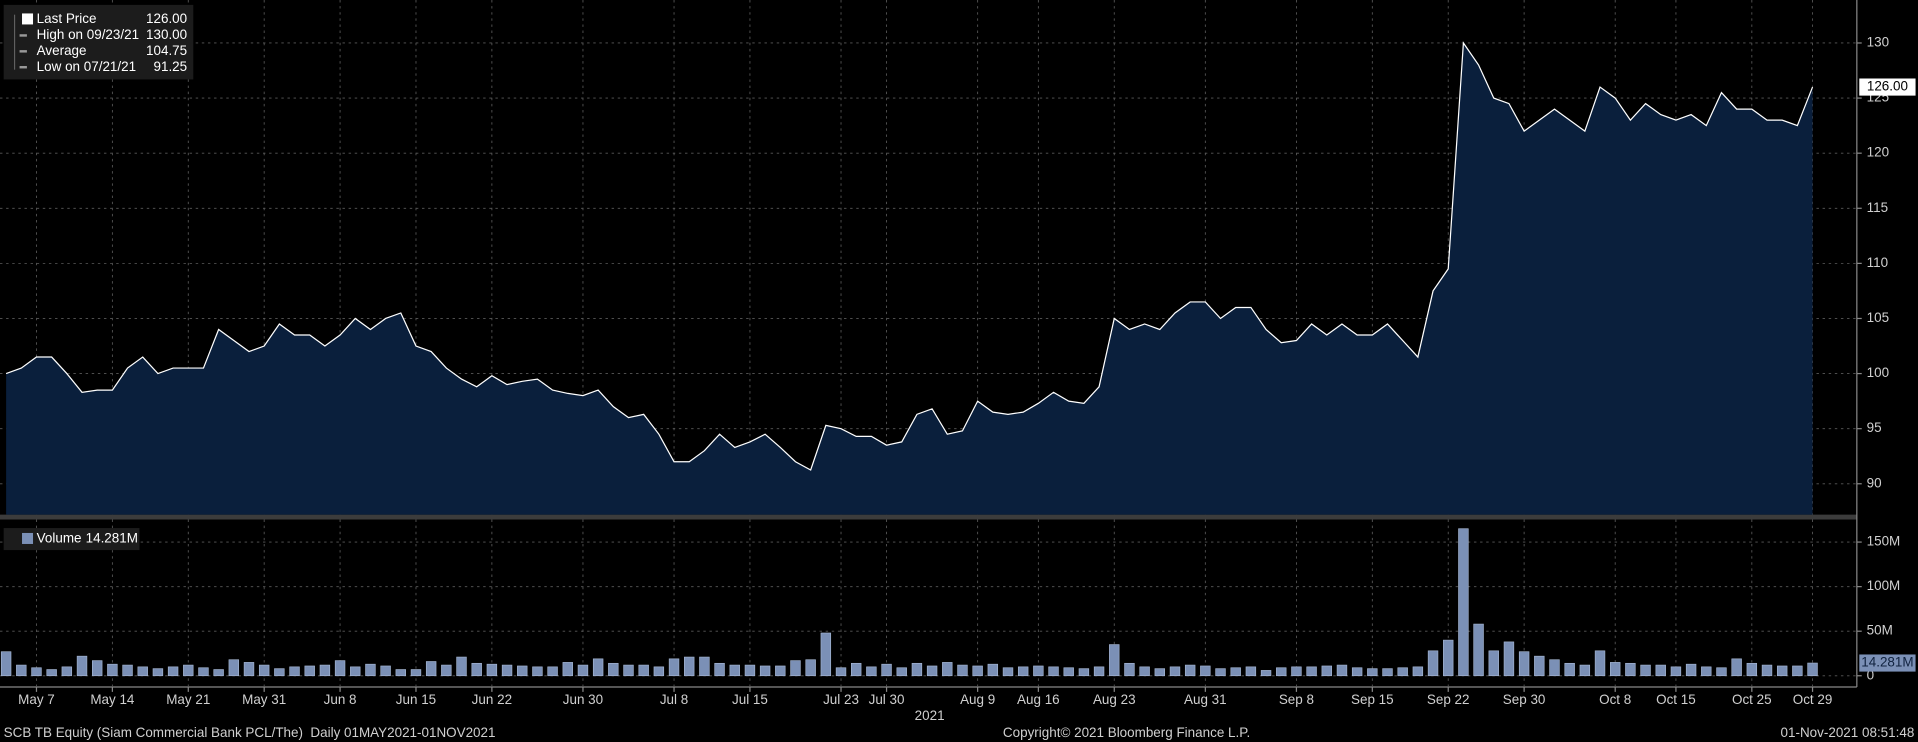  What do you see at coordinates (928, 517) in the screenshot?
I see `panel-divider` at bounding box center [928, 517].